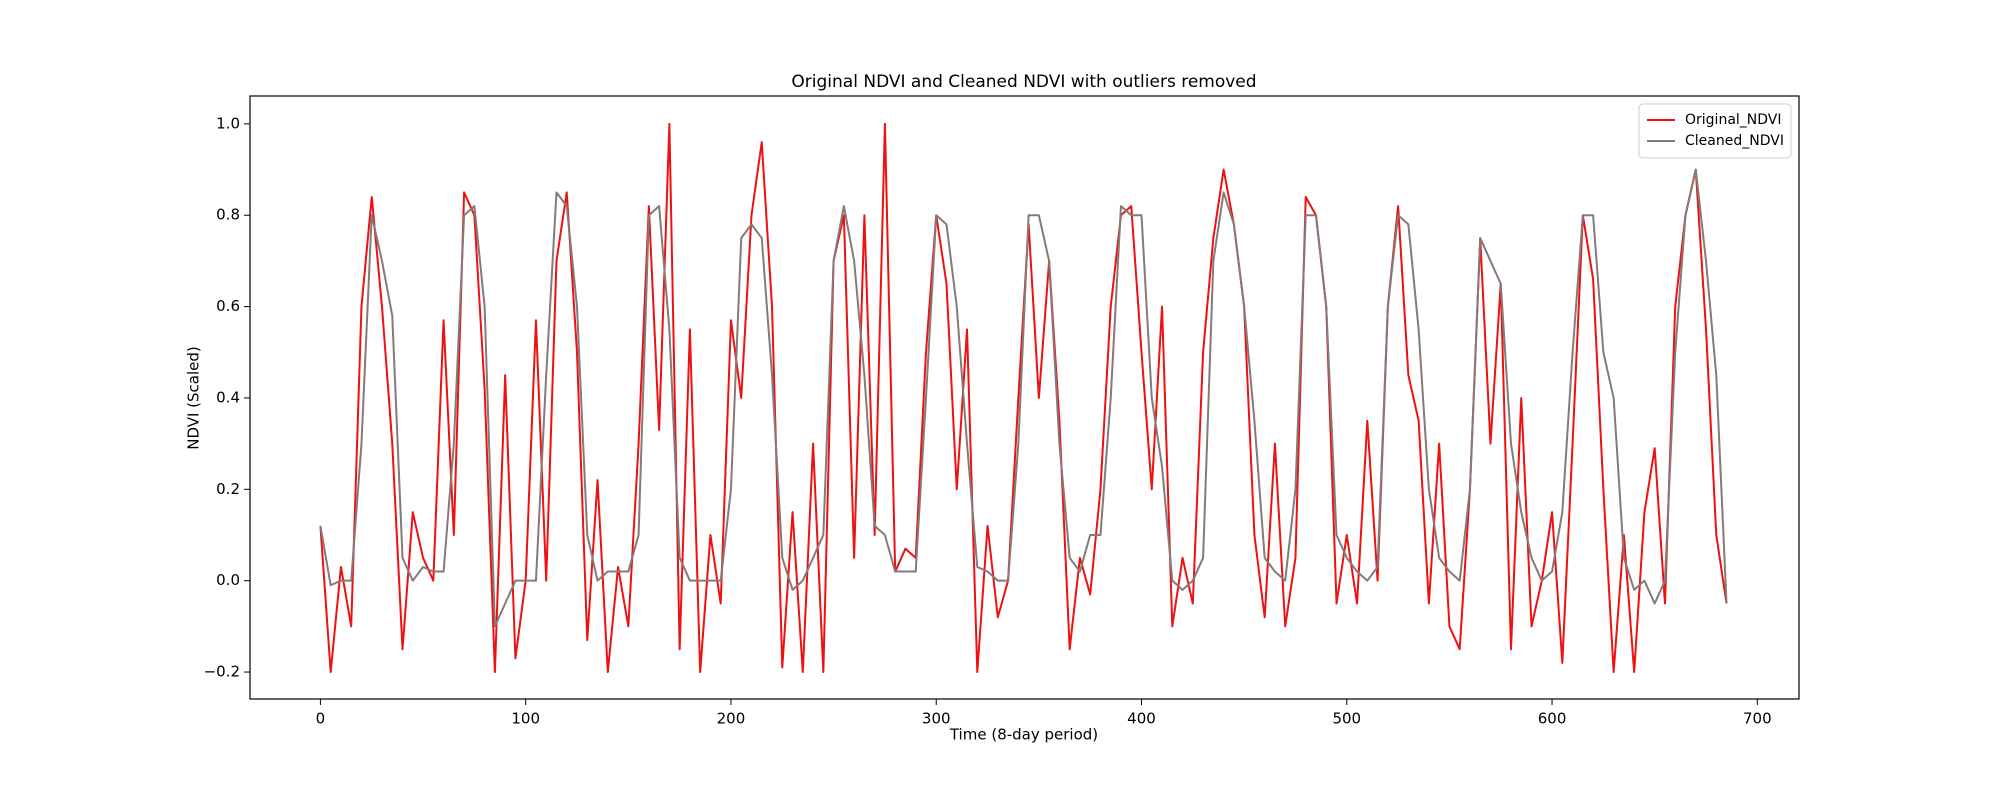 Image resolution: width=2000 pixels, height=800 pixels. I want to click on y-tick-label: 0.6, so click(228, 306).